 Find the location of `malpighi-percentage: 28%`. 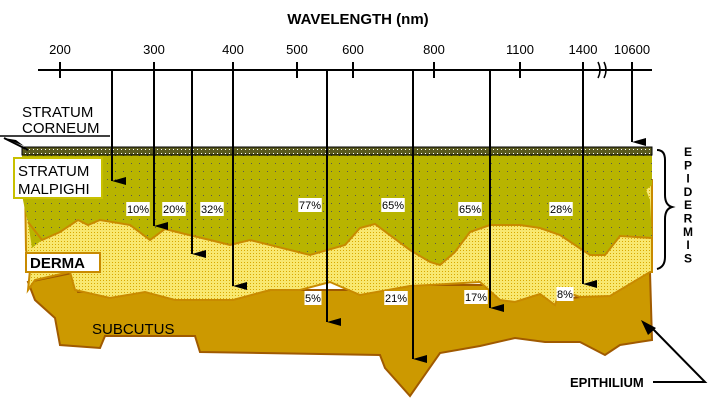

malpighi-percentage: 28% is located at coordinates (561, 210).